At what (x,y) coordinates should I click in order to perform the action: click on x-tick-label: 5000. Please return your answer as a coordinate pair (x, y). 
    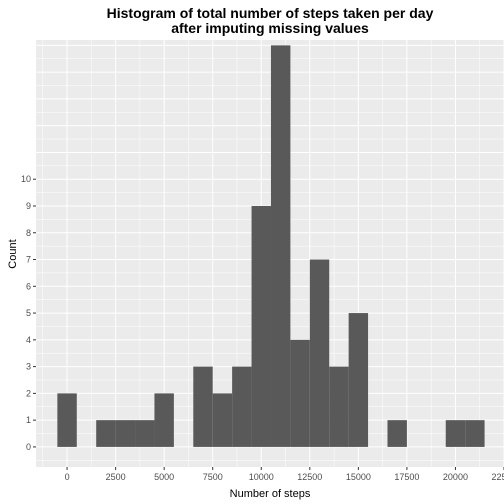
    Looking at the image, I should click on (164, 477).